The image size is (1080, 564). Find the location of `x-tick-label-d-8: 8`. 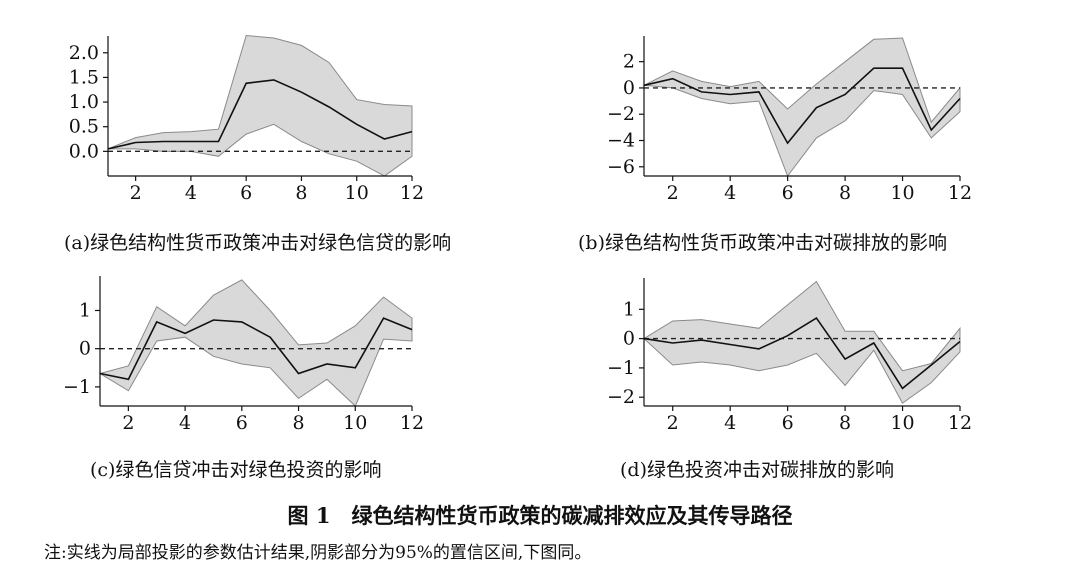

x-tick-label-d-8: 8 is located at coordinates (845, 423).